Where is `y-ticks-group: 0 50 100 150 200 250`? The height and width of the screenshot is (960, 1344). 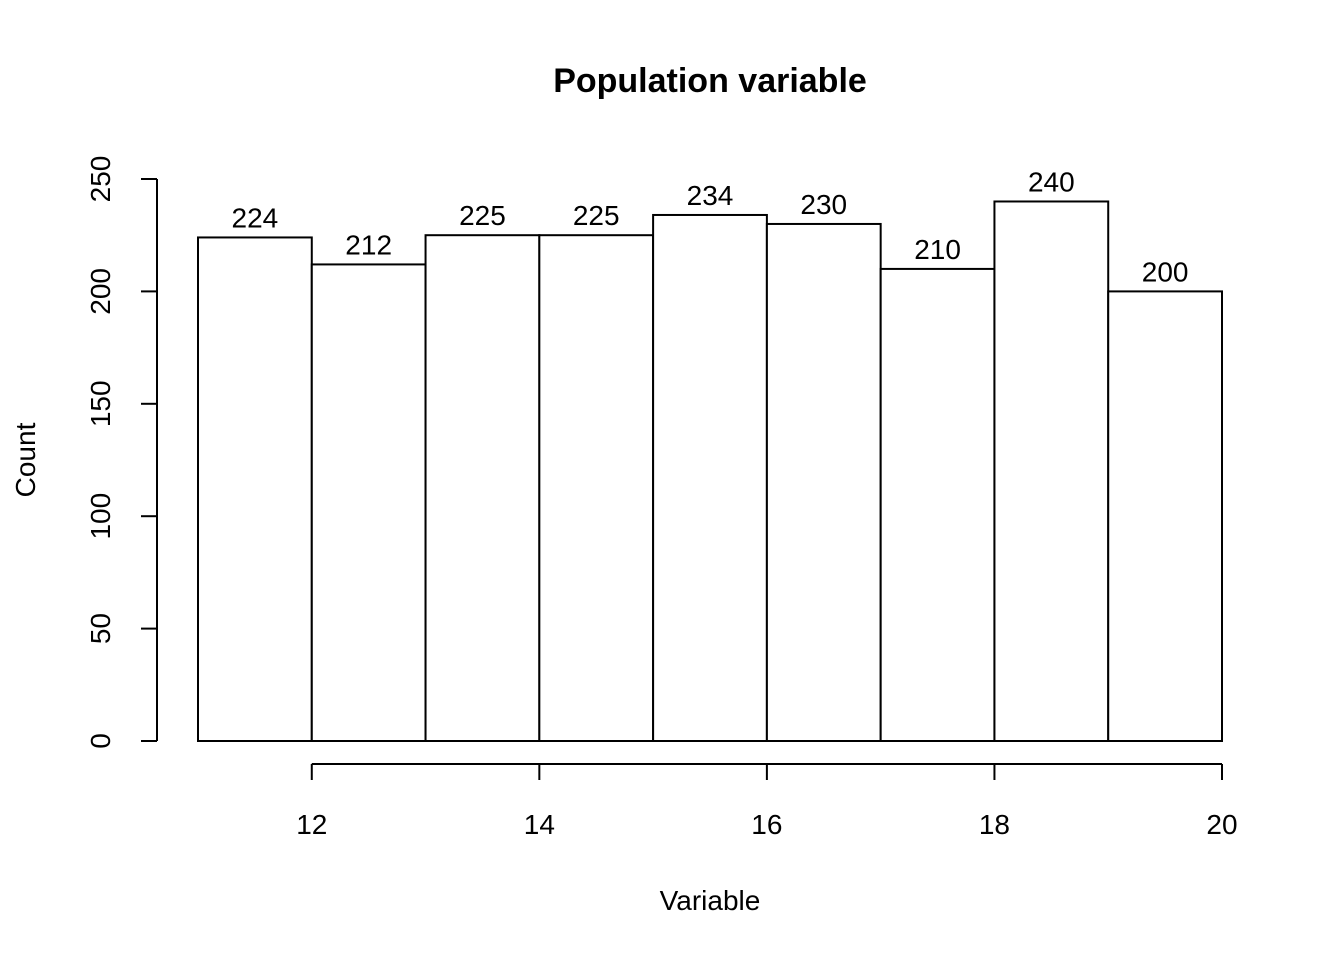 y-ticks-group: 0 50 100 150 200 250 is located at coordinates (121, 452).